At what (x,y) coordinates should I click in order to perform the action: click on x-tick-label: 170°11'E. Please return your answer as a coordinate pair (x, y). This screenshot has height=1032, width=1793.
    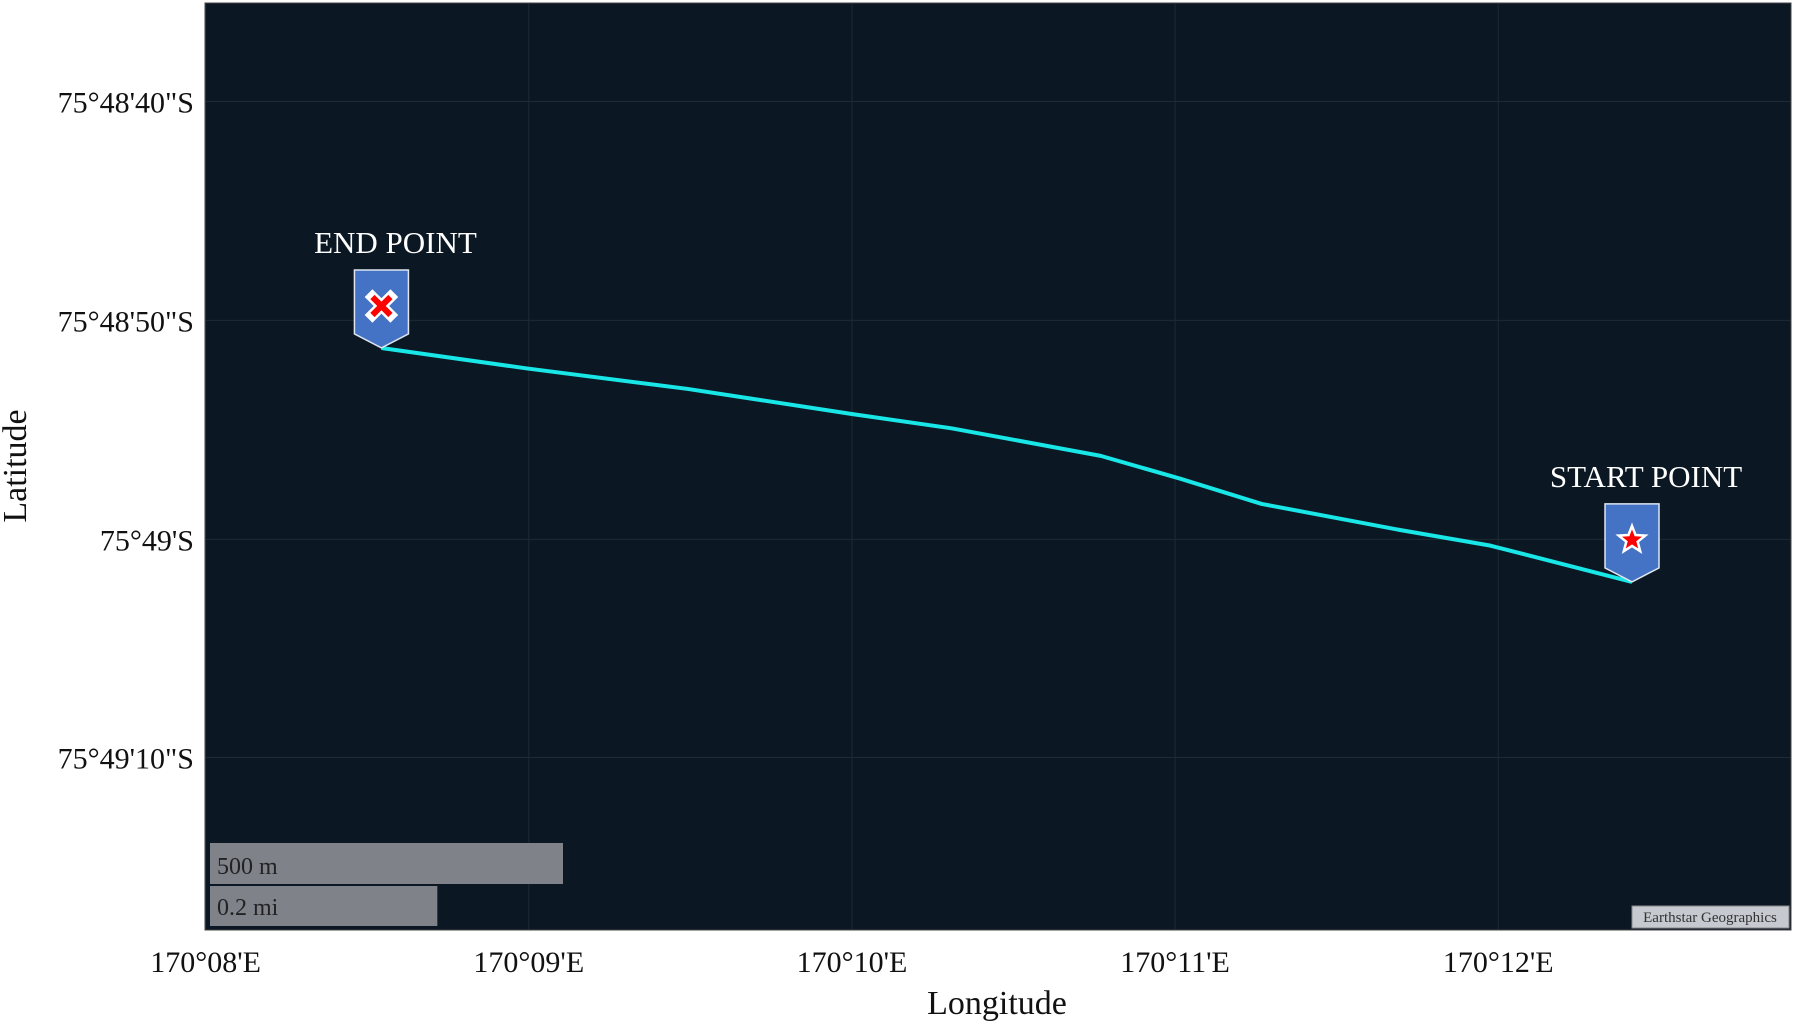
    Looking at the image, I should click on (1175, 962).